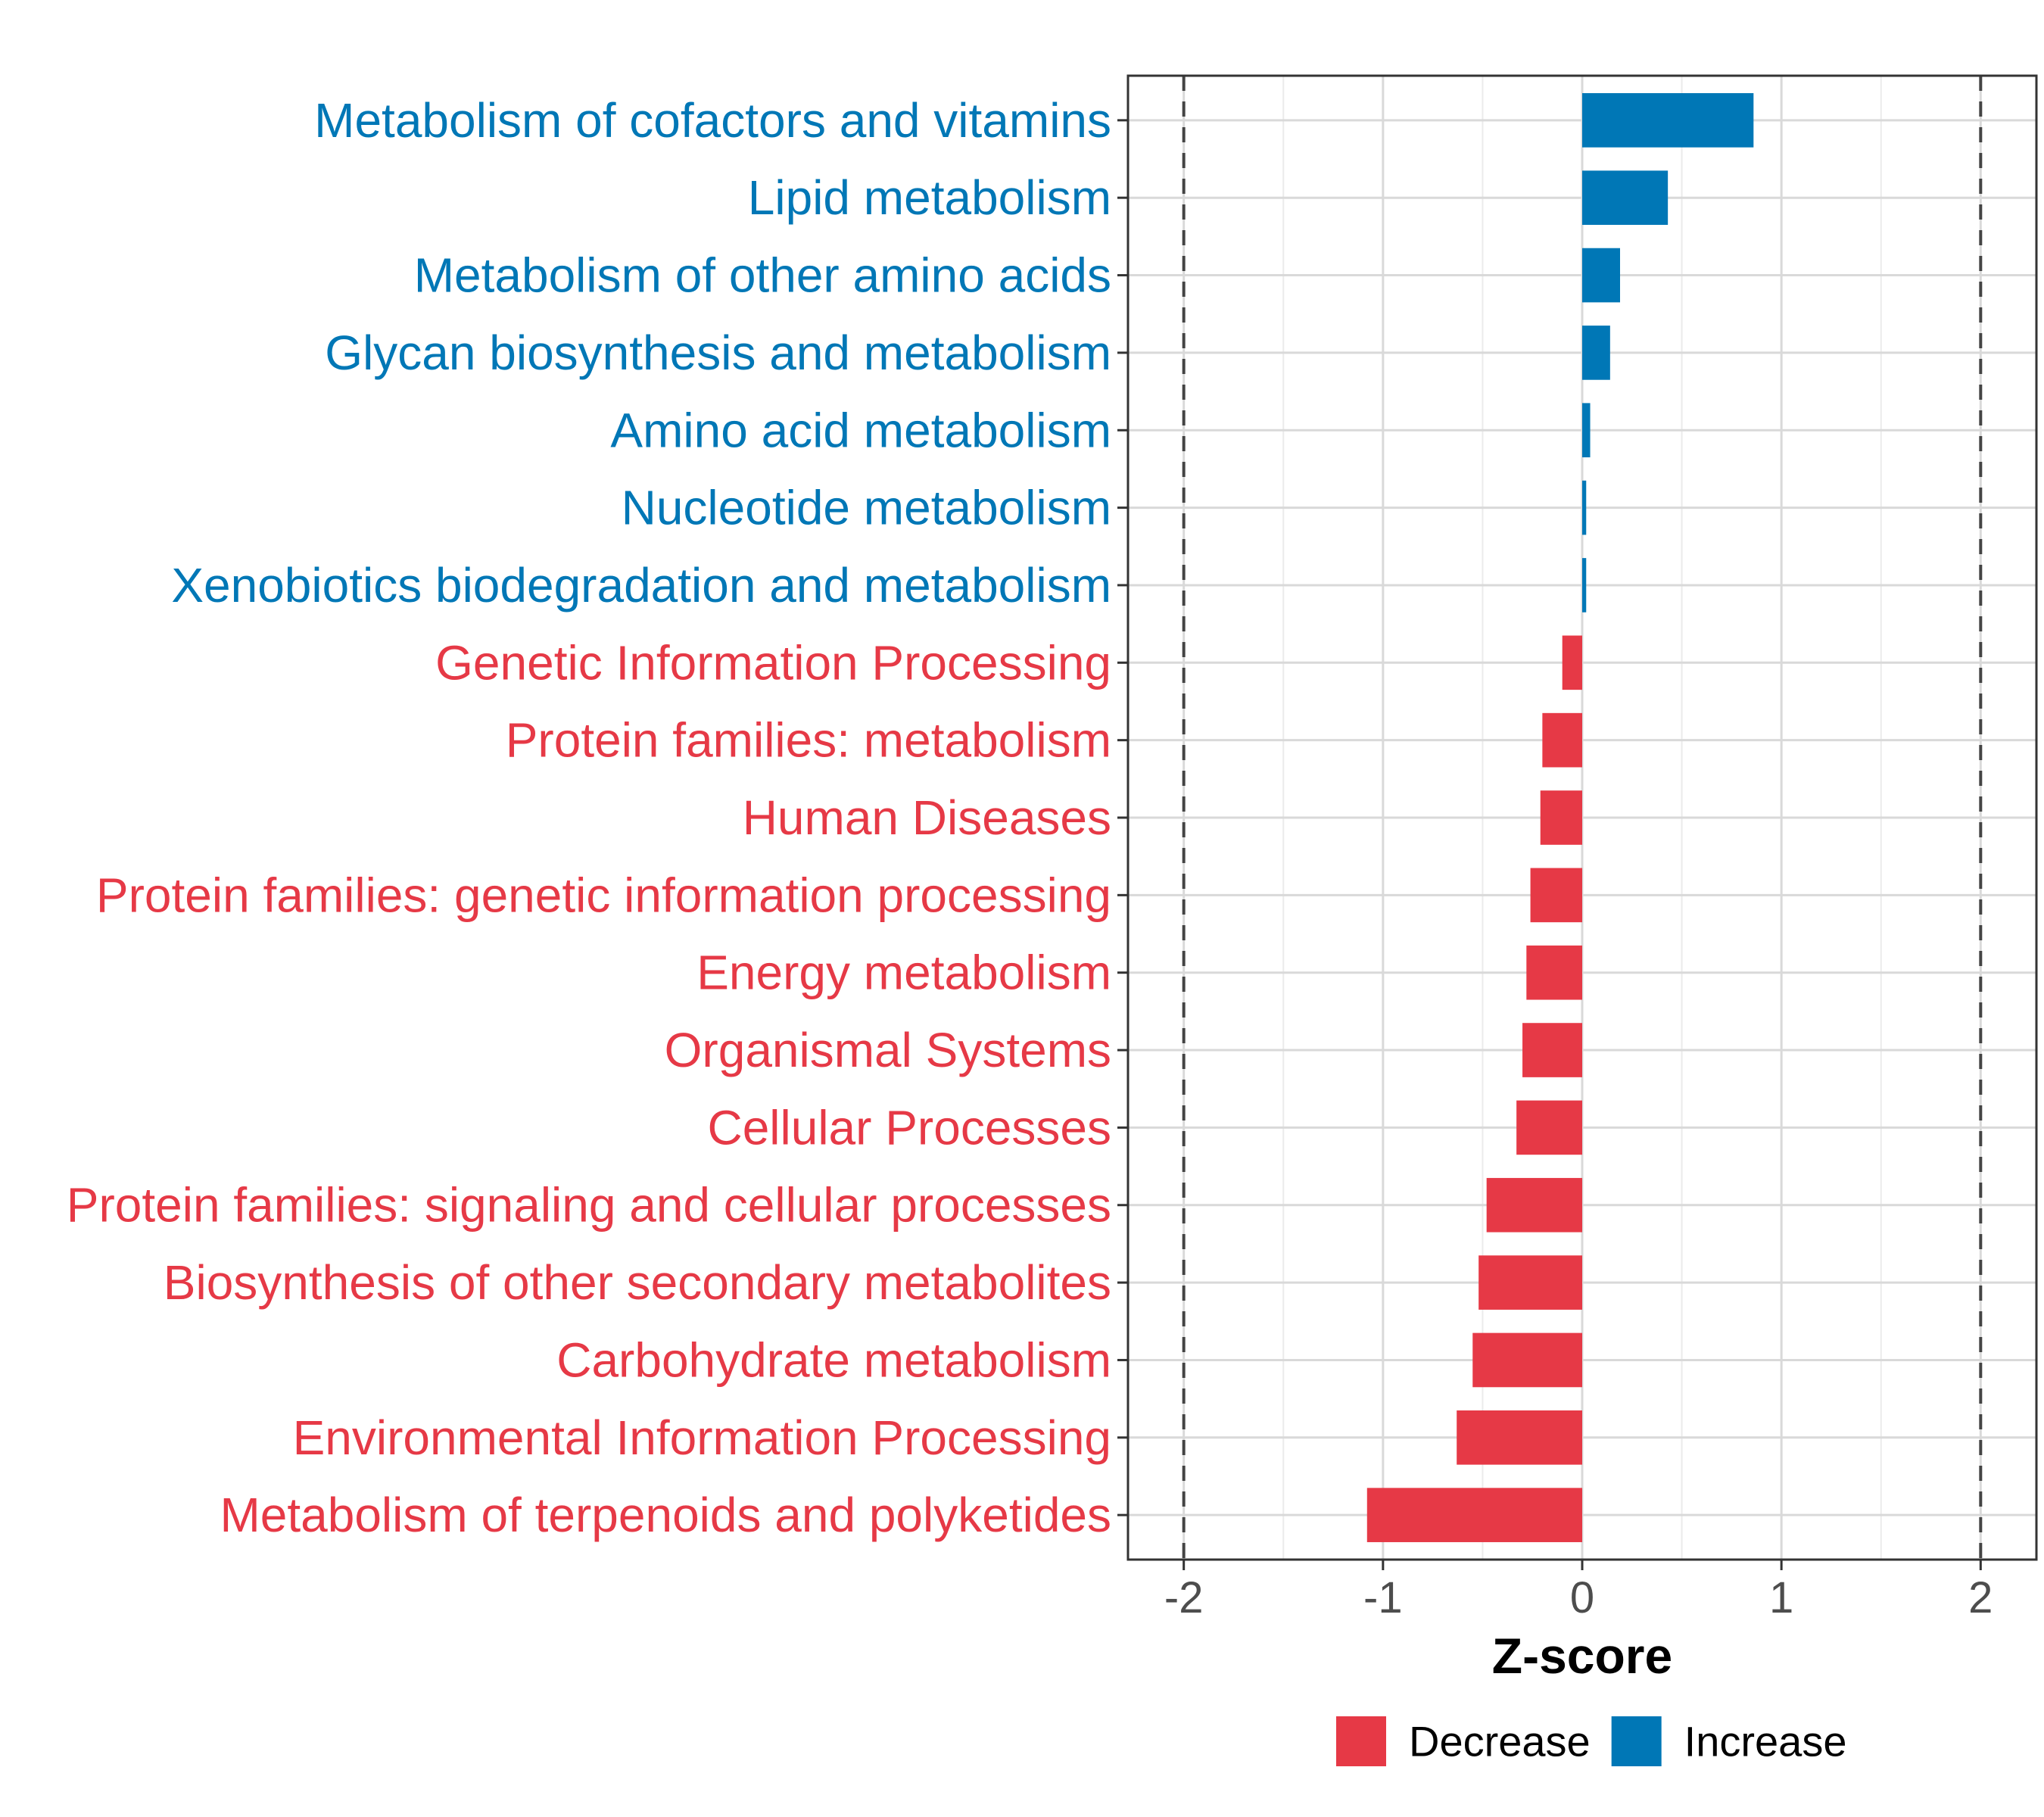  Describe the element at coordinates (1184, 1597) in the screenshot. I see `x-tick-label: -2` at that location.